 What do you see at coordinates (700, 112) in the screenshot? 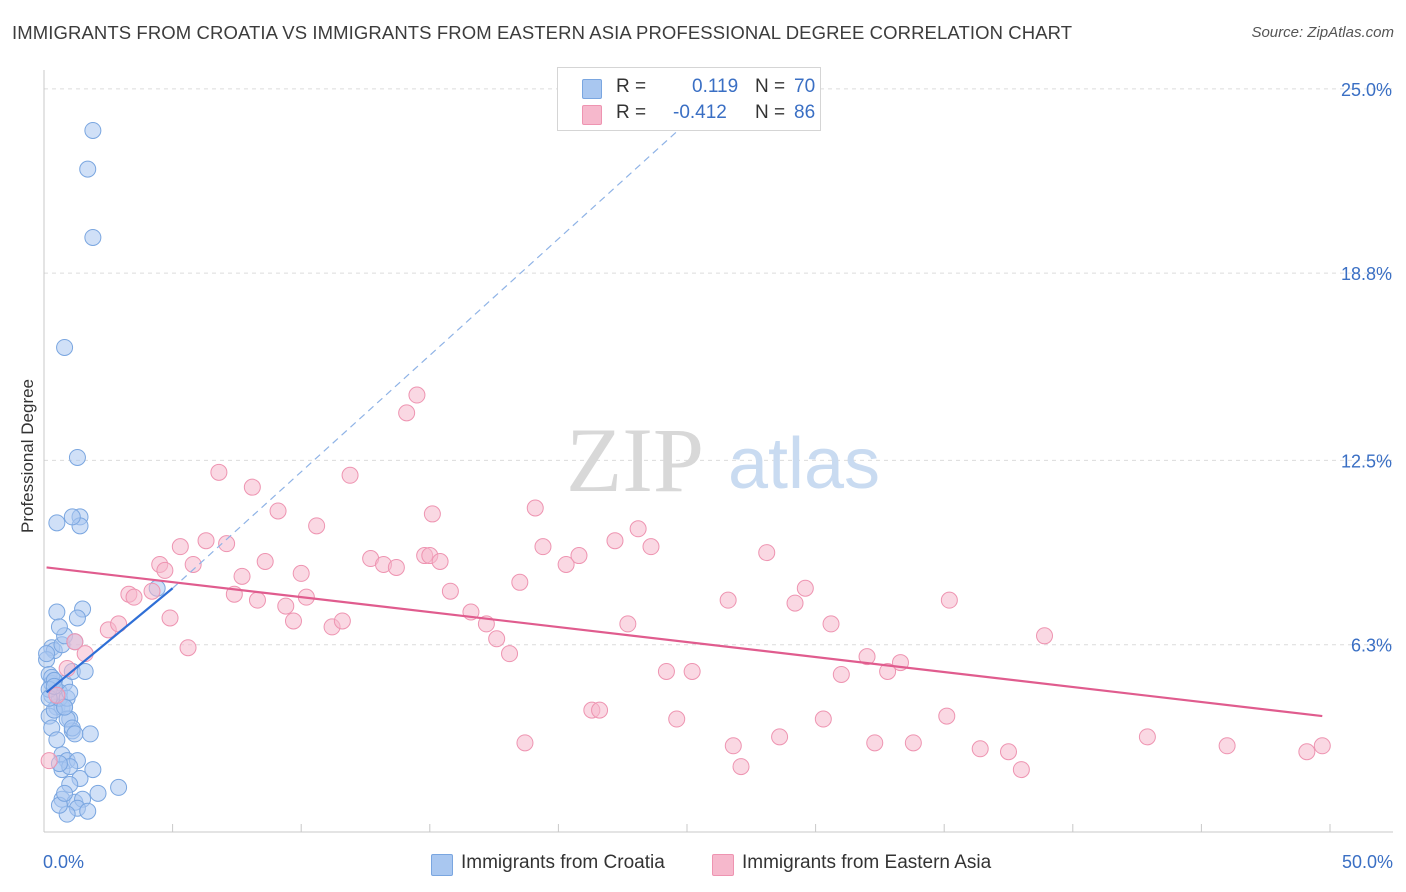
I see `legend-r-value: -0.412` at bounding box center [700, 112].